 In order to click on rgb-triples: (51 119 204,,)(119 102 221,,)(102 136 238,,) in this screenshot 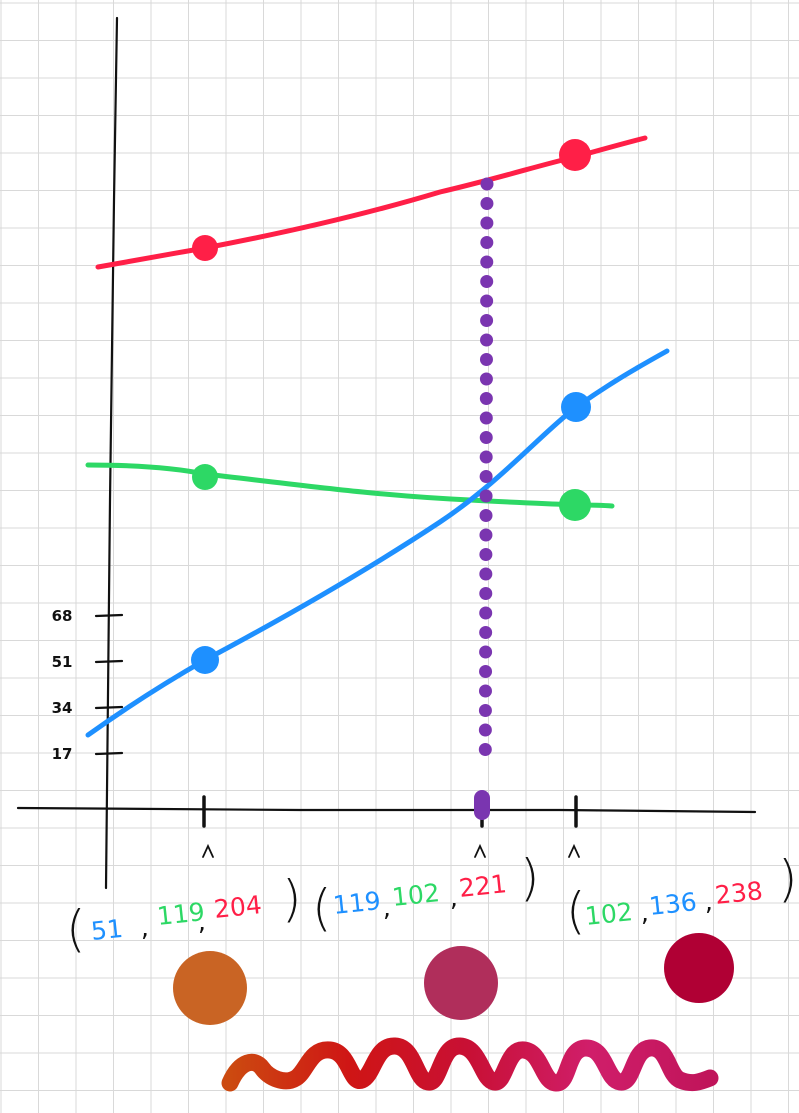, I will do `click(432, 903)`.